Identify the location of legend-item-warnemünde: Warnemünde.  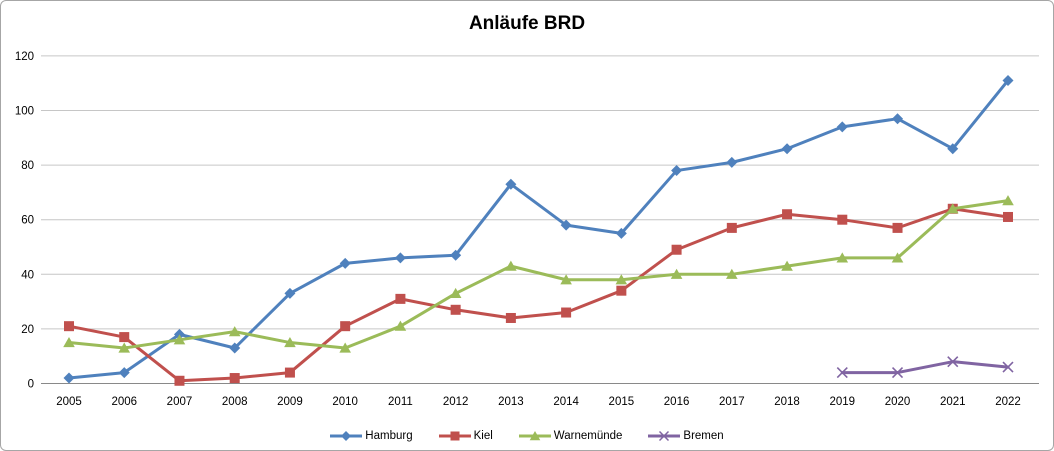
(570, 436).